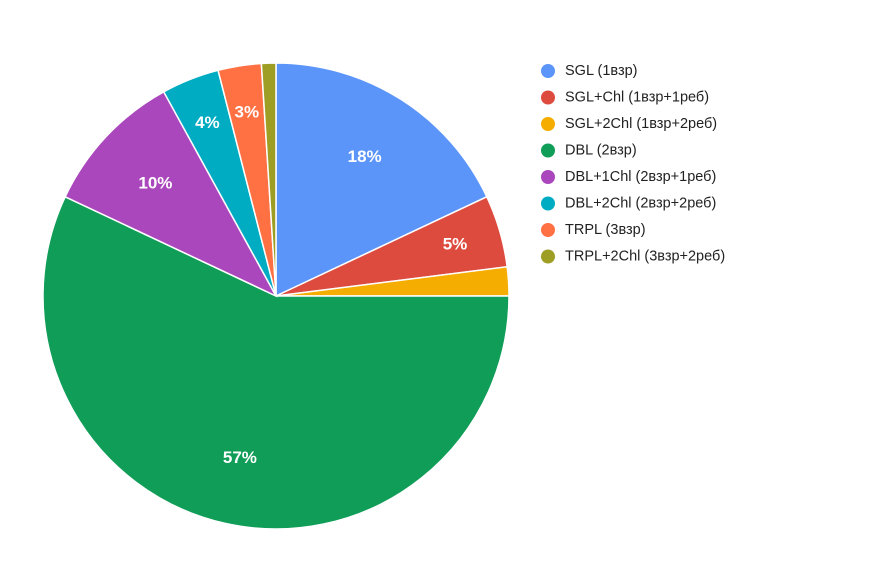 The height and width of the screenshot is (567, 870). I want to click on pie-slice-label: 18%, so click(365, 156).